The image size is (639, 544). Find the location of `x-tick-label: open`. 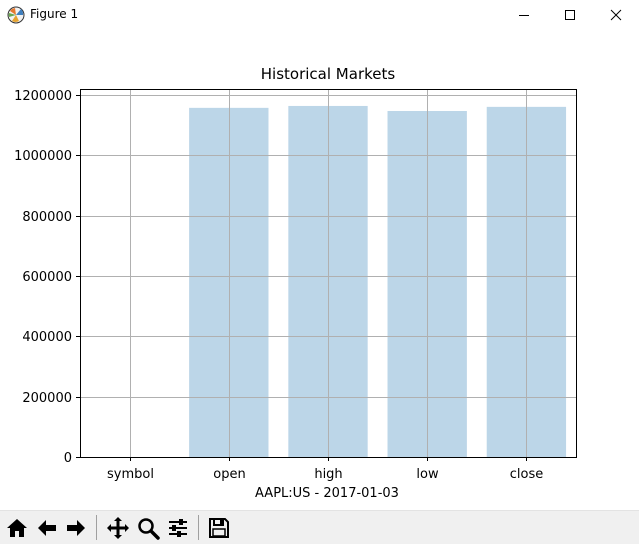

x-tick-label: open is located at coordinates (229, 474).